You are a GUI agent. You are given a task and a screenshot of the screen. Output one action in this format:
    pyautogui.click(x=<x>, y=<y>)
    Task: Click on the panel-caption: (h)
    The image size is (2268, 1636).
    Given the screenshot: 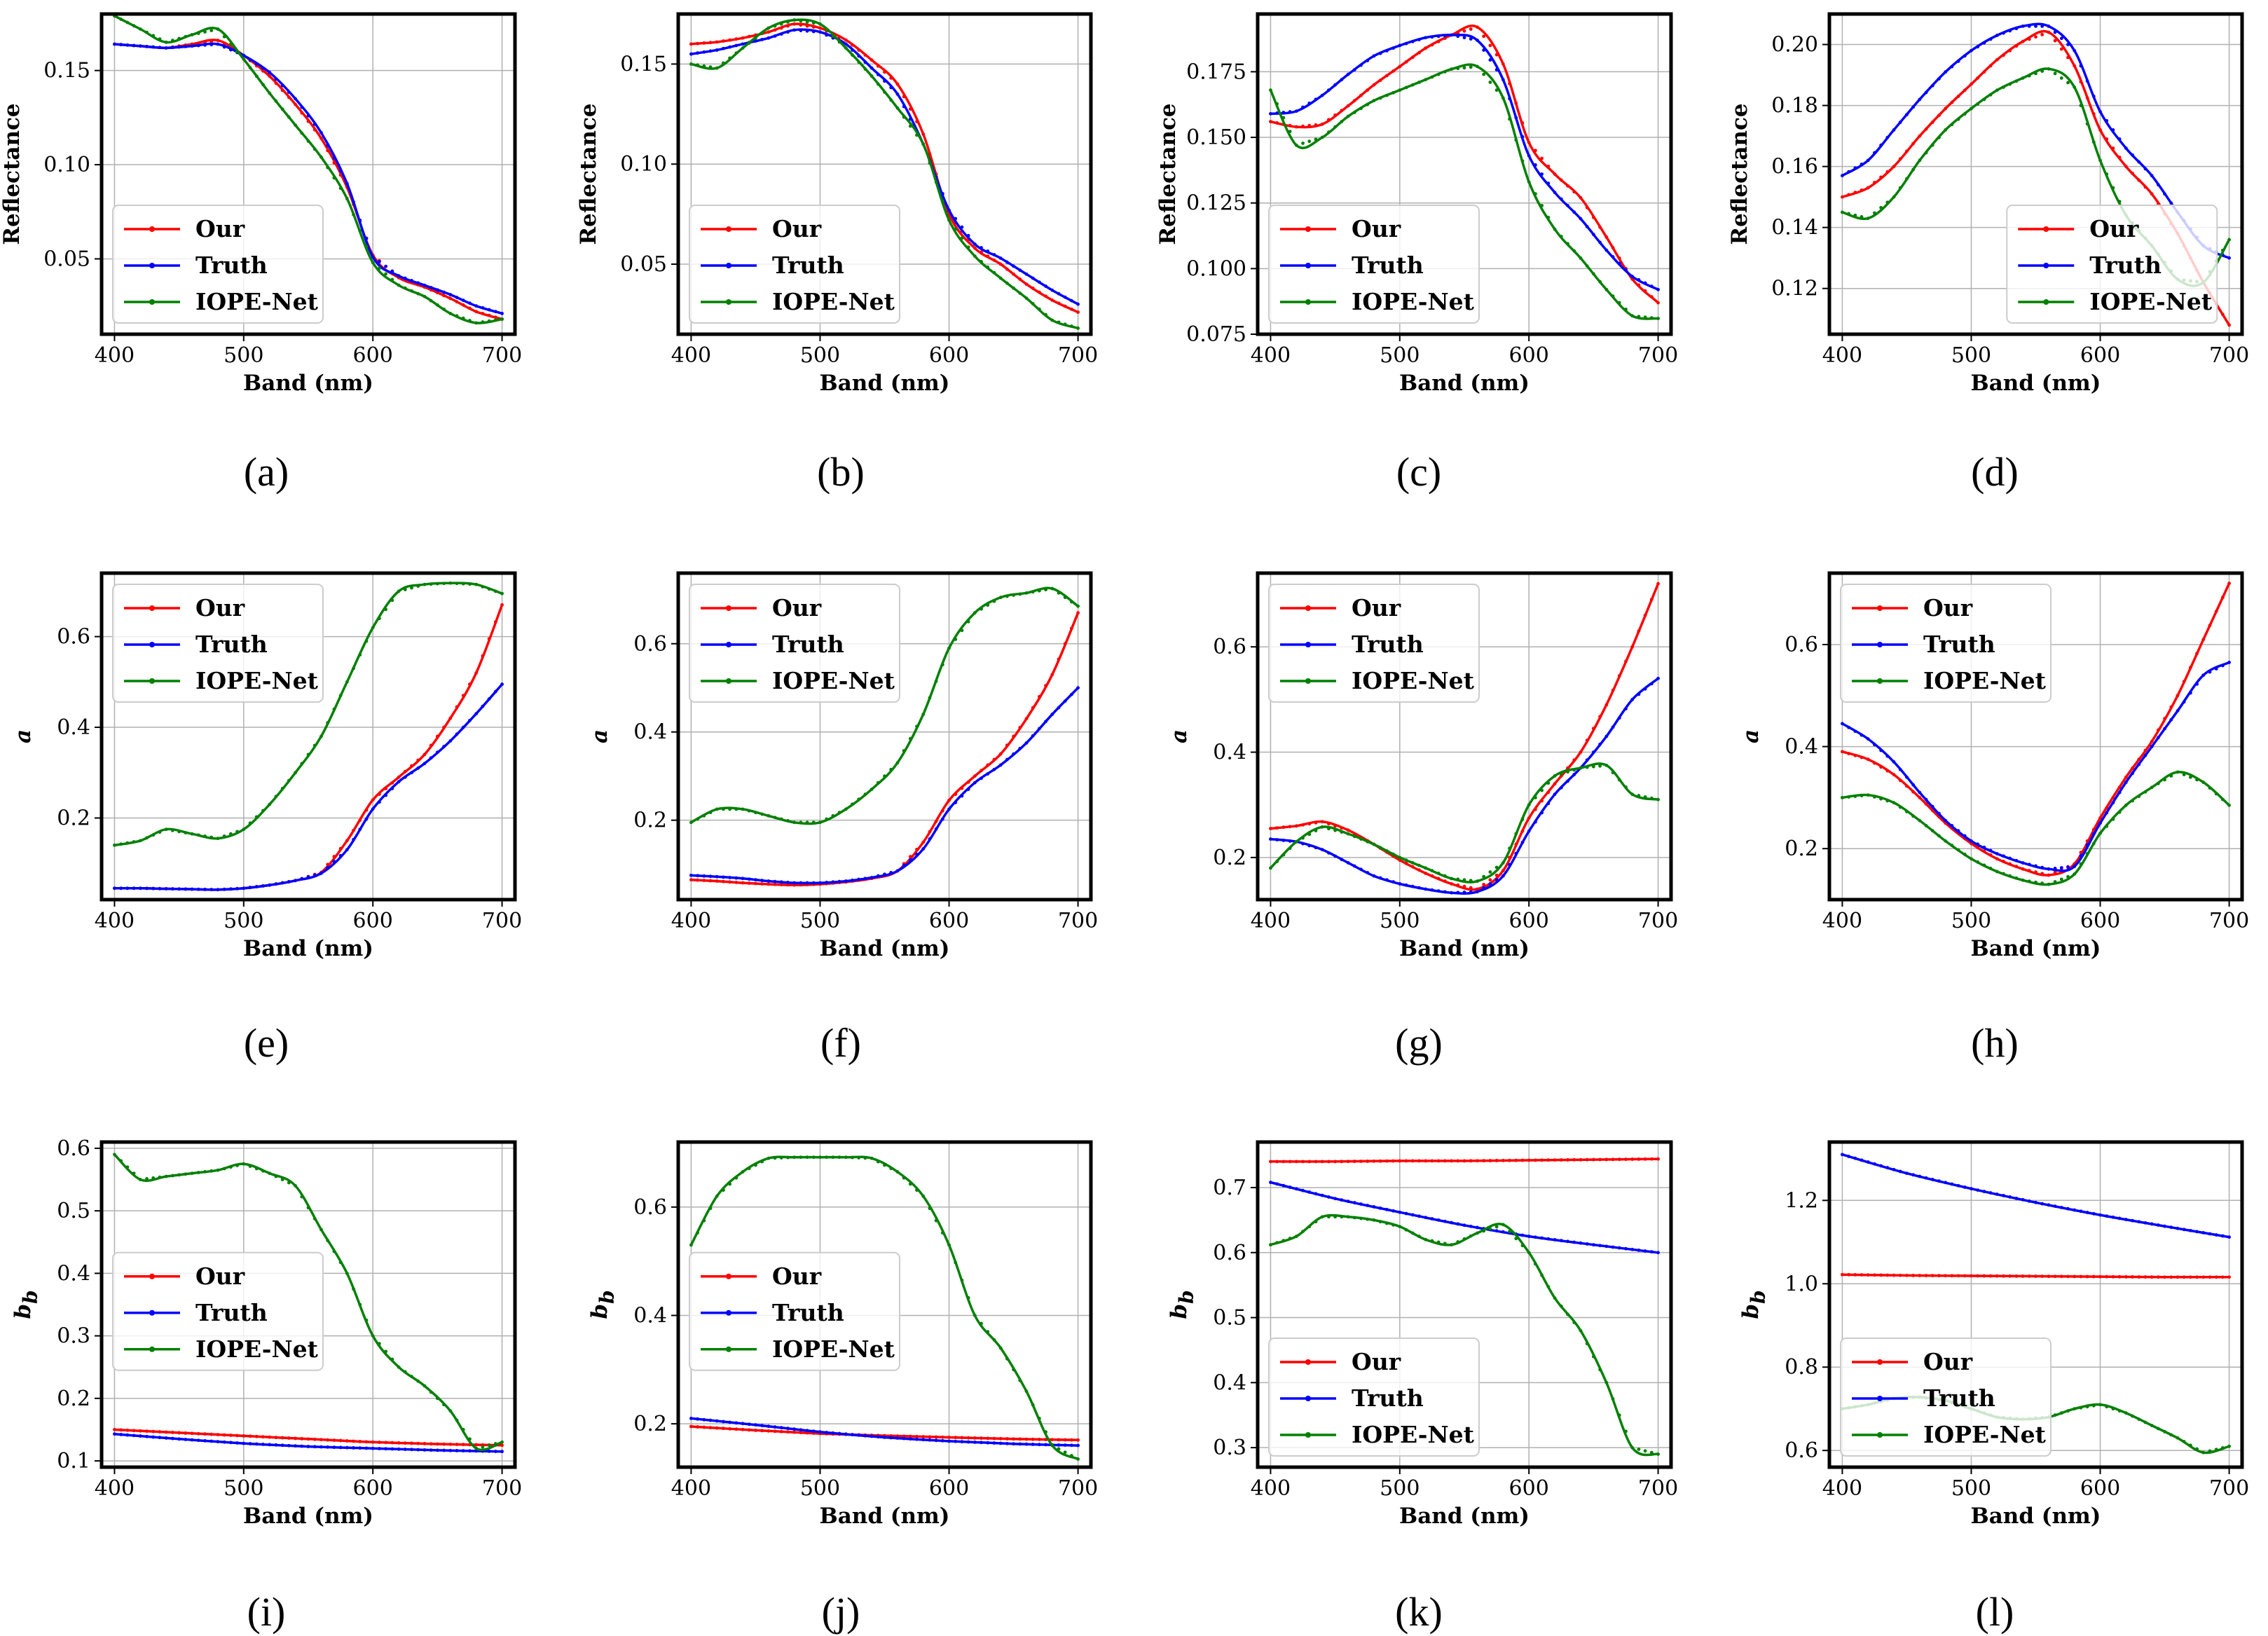 What is the action you would take?
    pyautogui.click(x=1995, y=1043)
    